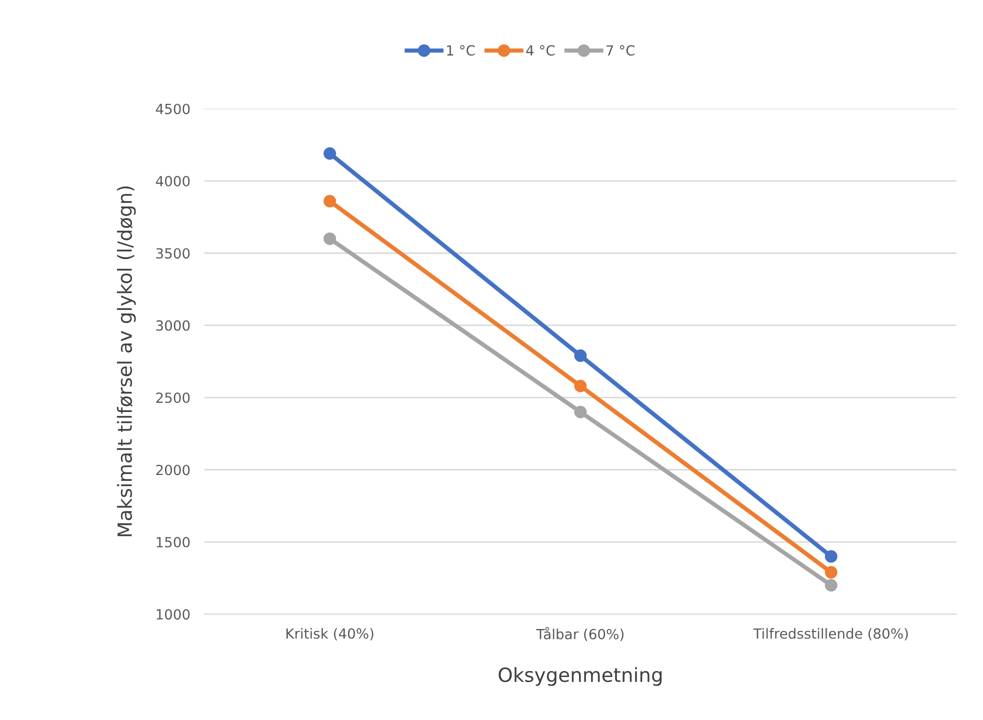  What do you see at coordinates (461, 50) in the screenshot?
I see `legend-label: 1 °C` at bounding box center [461, 50].